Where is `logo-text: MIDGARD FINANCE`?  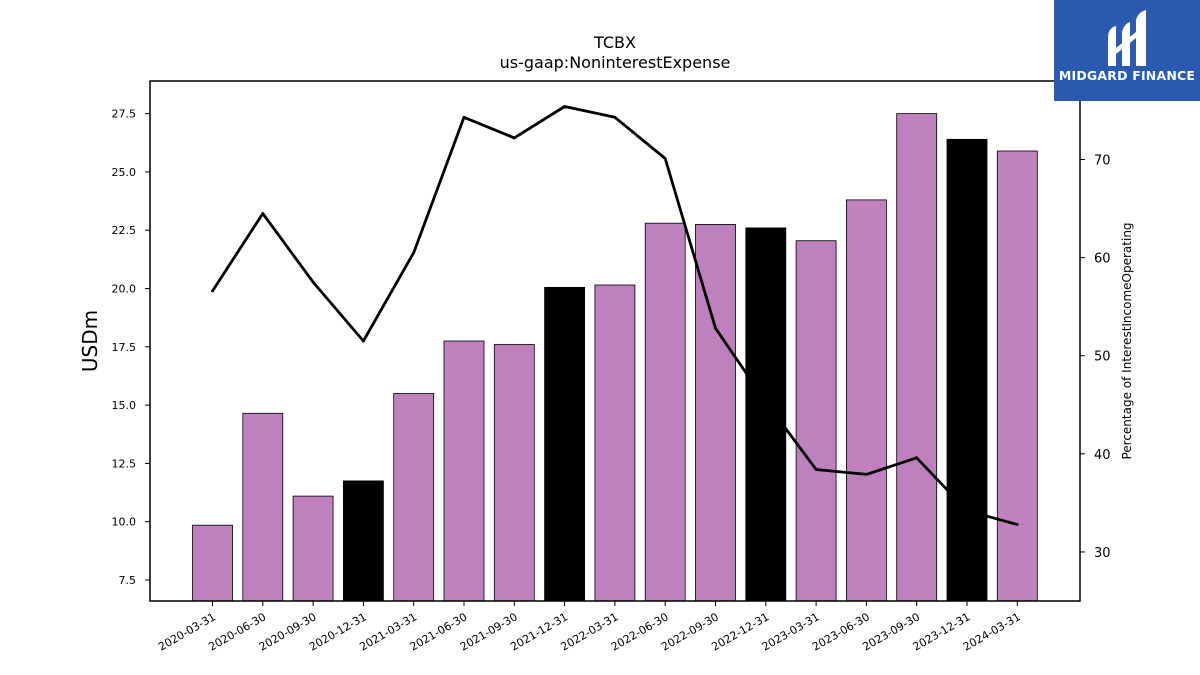 logo-text: MIDGARD FINANCE is located at coordinates (1127, 75).